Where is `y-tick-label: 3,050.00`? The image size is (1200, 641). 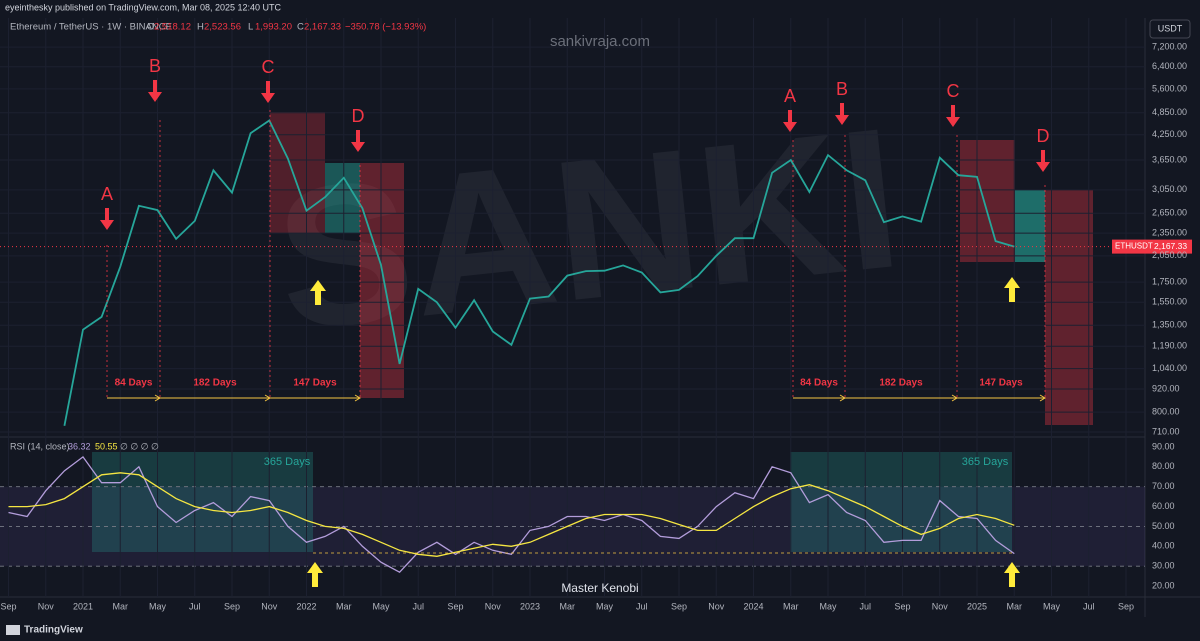
y-tick-label: 3,050.00 is located at coordinates (1169, 189).